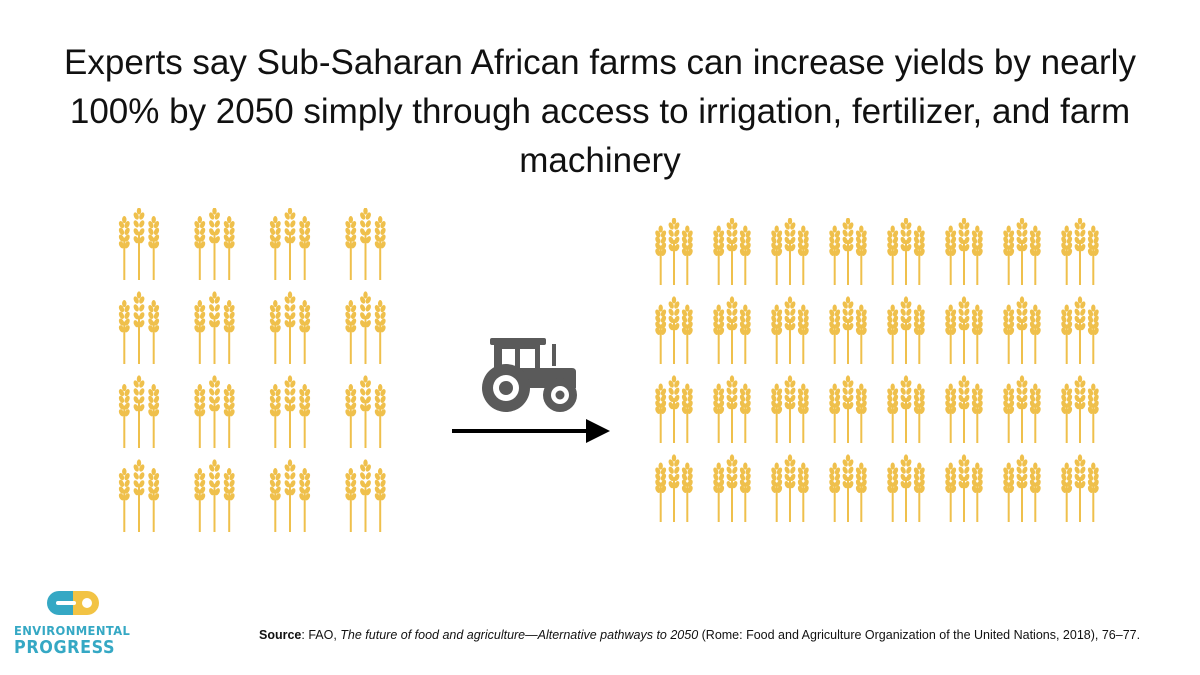  I want to click on source-label: Source, so click(280, 635).